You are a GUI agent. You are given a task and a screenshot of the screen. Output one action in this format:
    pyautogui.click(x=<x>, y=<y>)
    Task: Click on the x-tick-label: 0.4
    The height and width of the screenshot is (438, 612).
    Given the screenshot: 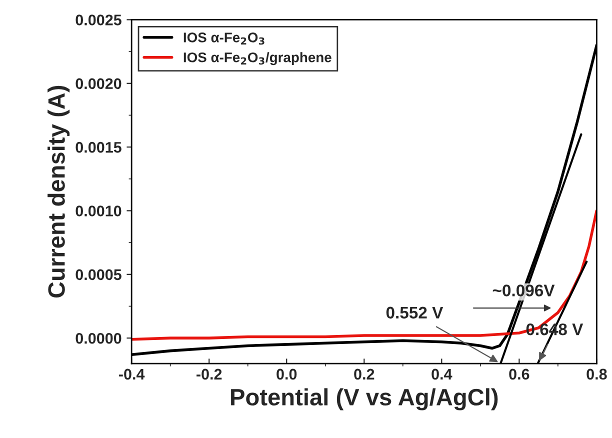 What is the action you would take?
    pyautogui.click(x=442, y=374)
    